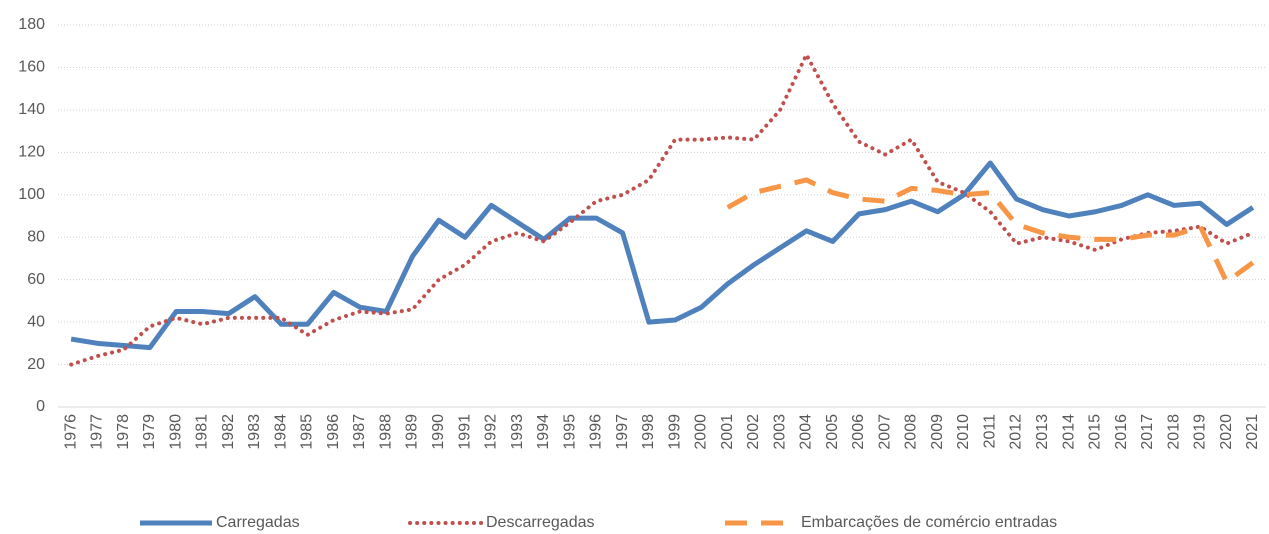  What do you see at coordinates (929, 522) in the screenshot?
I see `legend-label: Embarcações de comércio entradas` at bounding box center [929, 522].